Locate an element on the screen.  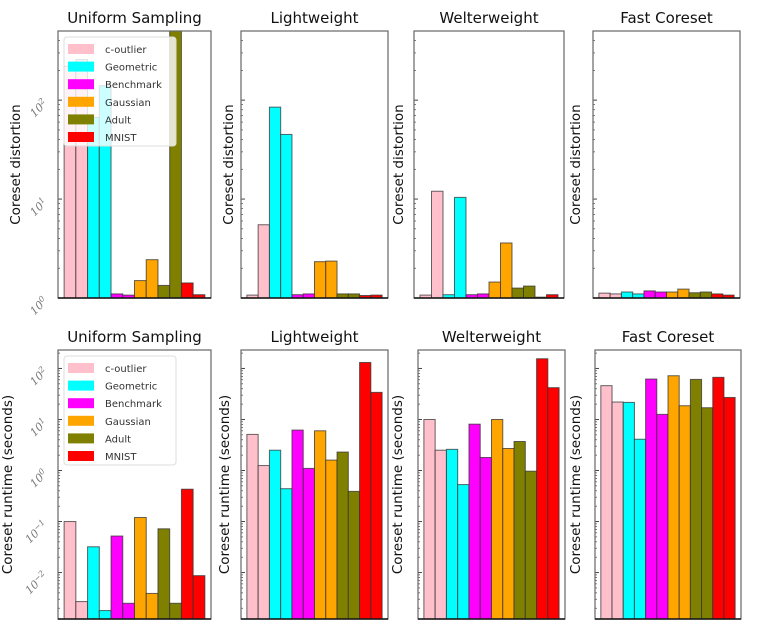
subplot-7: Fast Coreset Coreset runtime (seconds) is located at coordinates (655, 474).